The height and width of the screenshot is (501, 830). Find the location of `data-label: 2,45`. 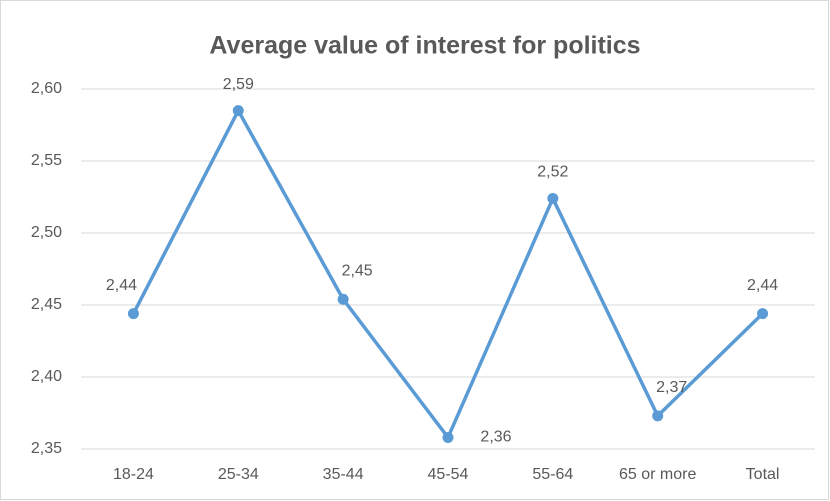

data-label: 2,45 is located at coordinates (357, 270).